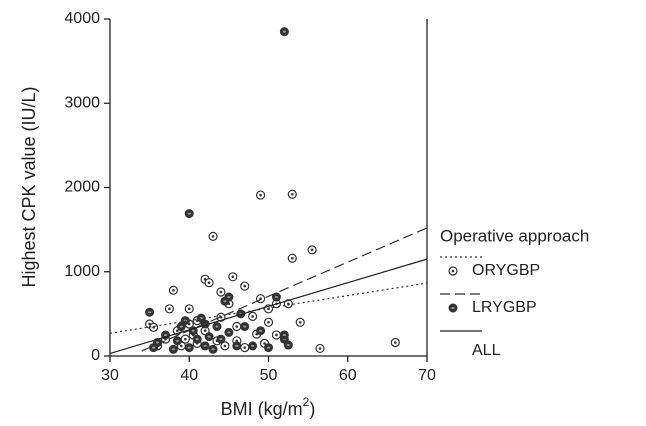 Image resolution: width=646 pixels, height=426 pixels. What do you see at coordinates (262, 409) in the screenshot?
I see `x-label-text: BMI (kg/m` at bounding box center [262, 409].